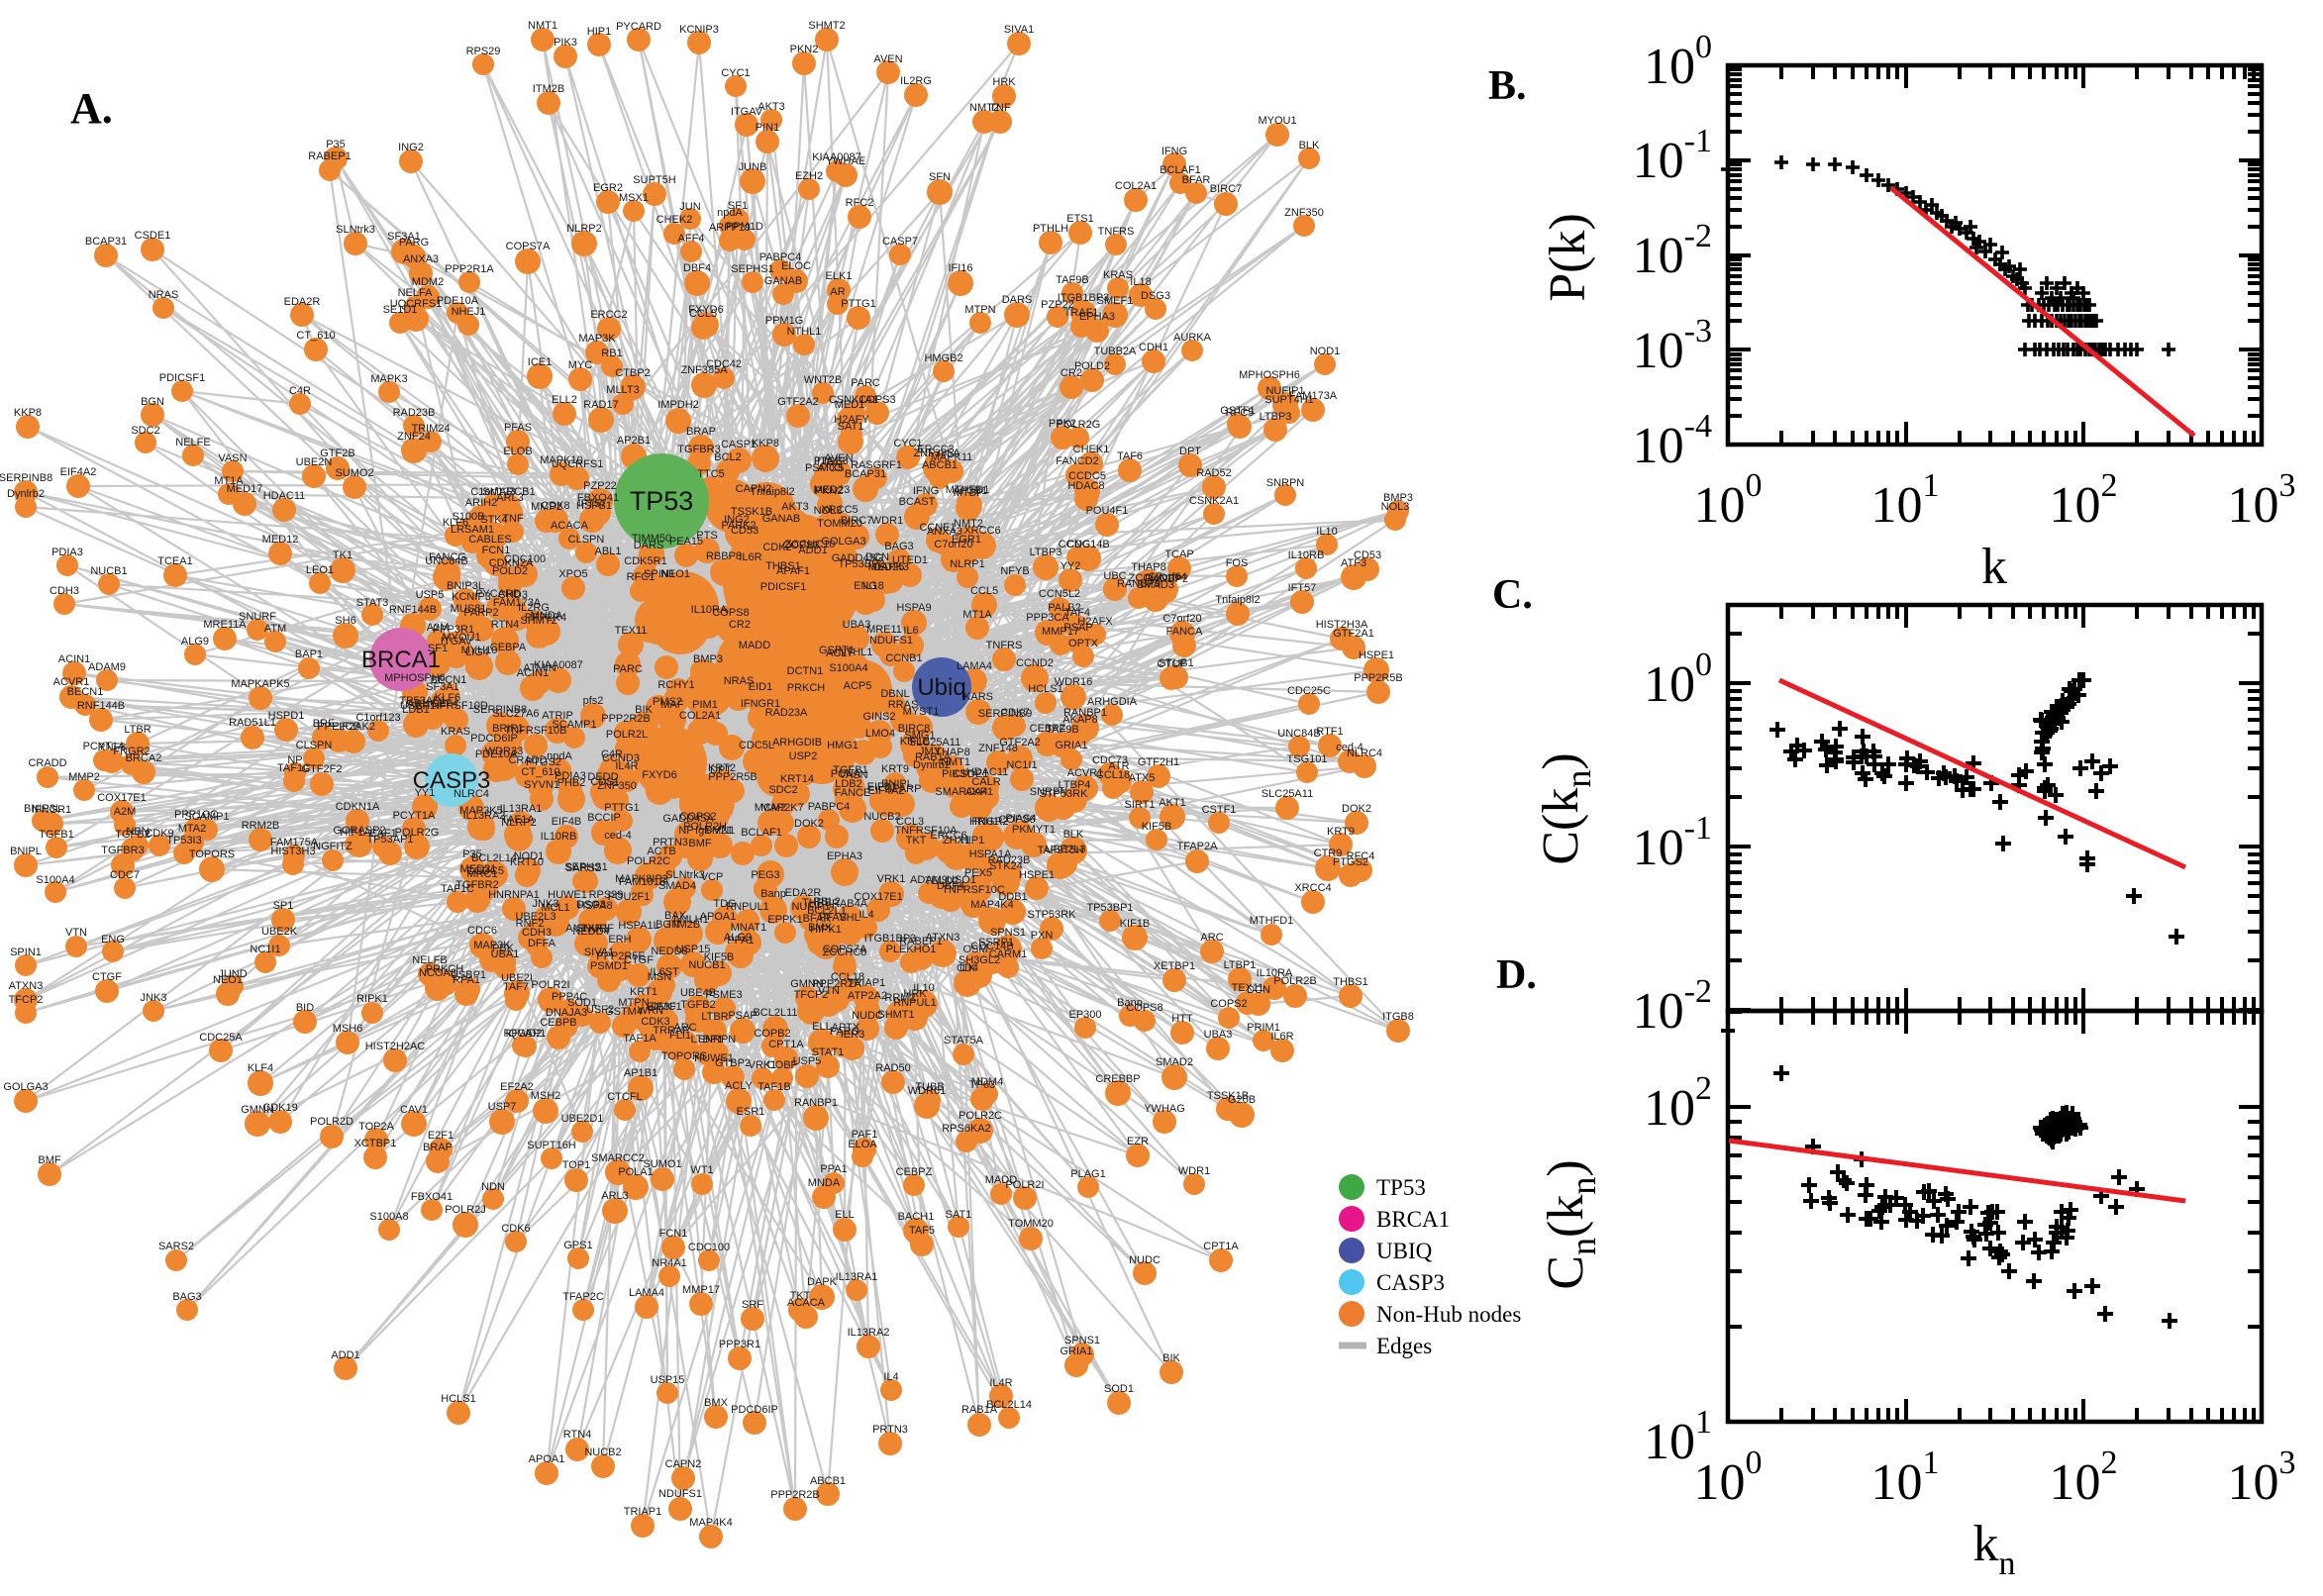 Image resolution: width=2323 pixels, height=1596 pixels. What do you see at coordinates (1118, 766) in the screenshot?
I see `svg-text: ATR` at bounding box center [1118, 766].